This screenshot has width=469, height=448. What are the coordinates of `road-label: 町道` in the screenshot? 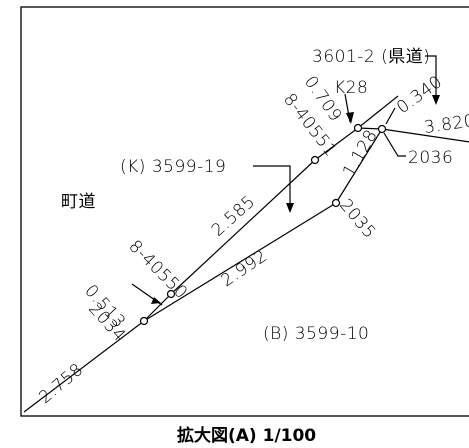 It's located at (78, 202).